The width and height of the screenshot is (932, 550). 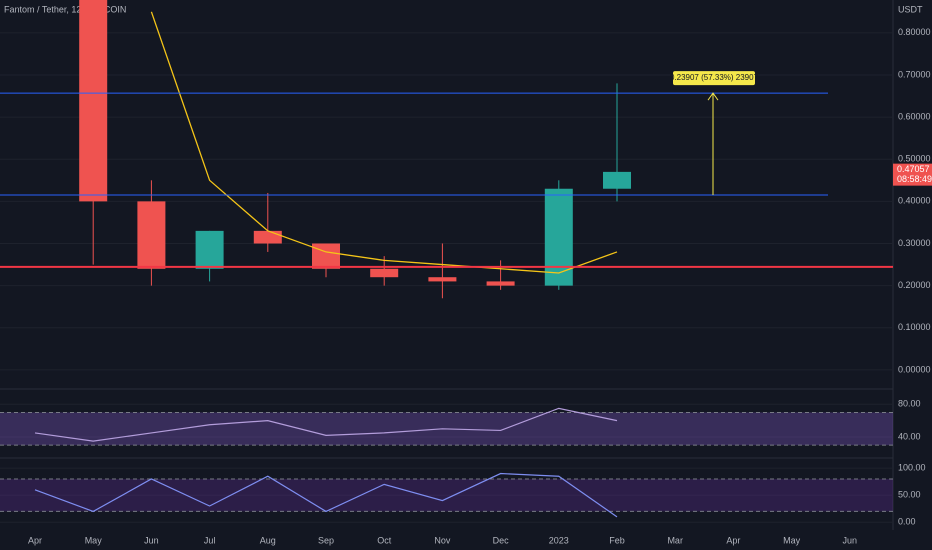 What do you see at coordinates (914, 327) in the screenshot?
I see `y-tick-label: 0.10000` at bounding box center [914, 327].